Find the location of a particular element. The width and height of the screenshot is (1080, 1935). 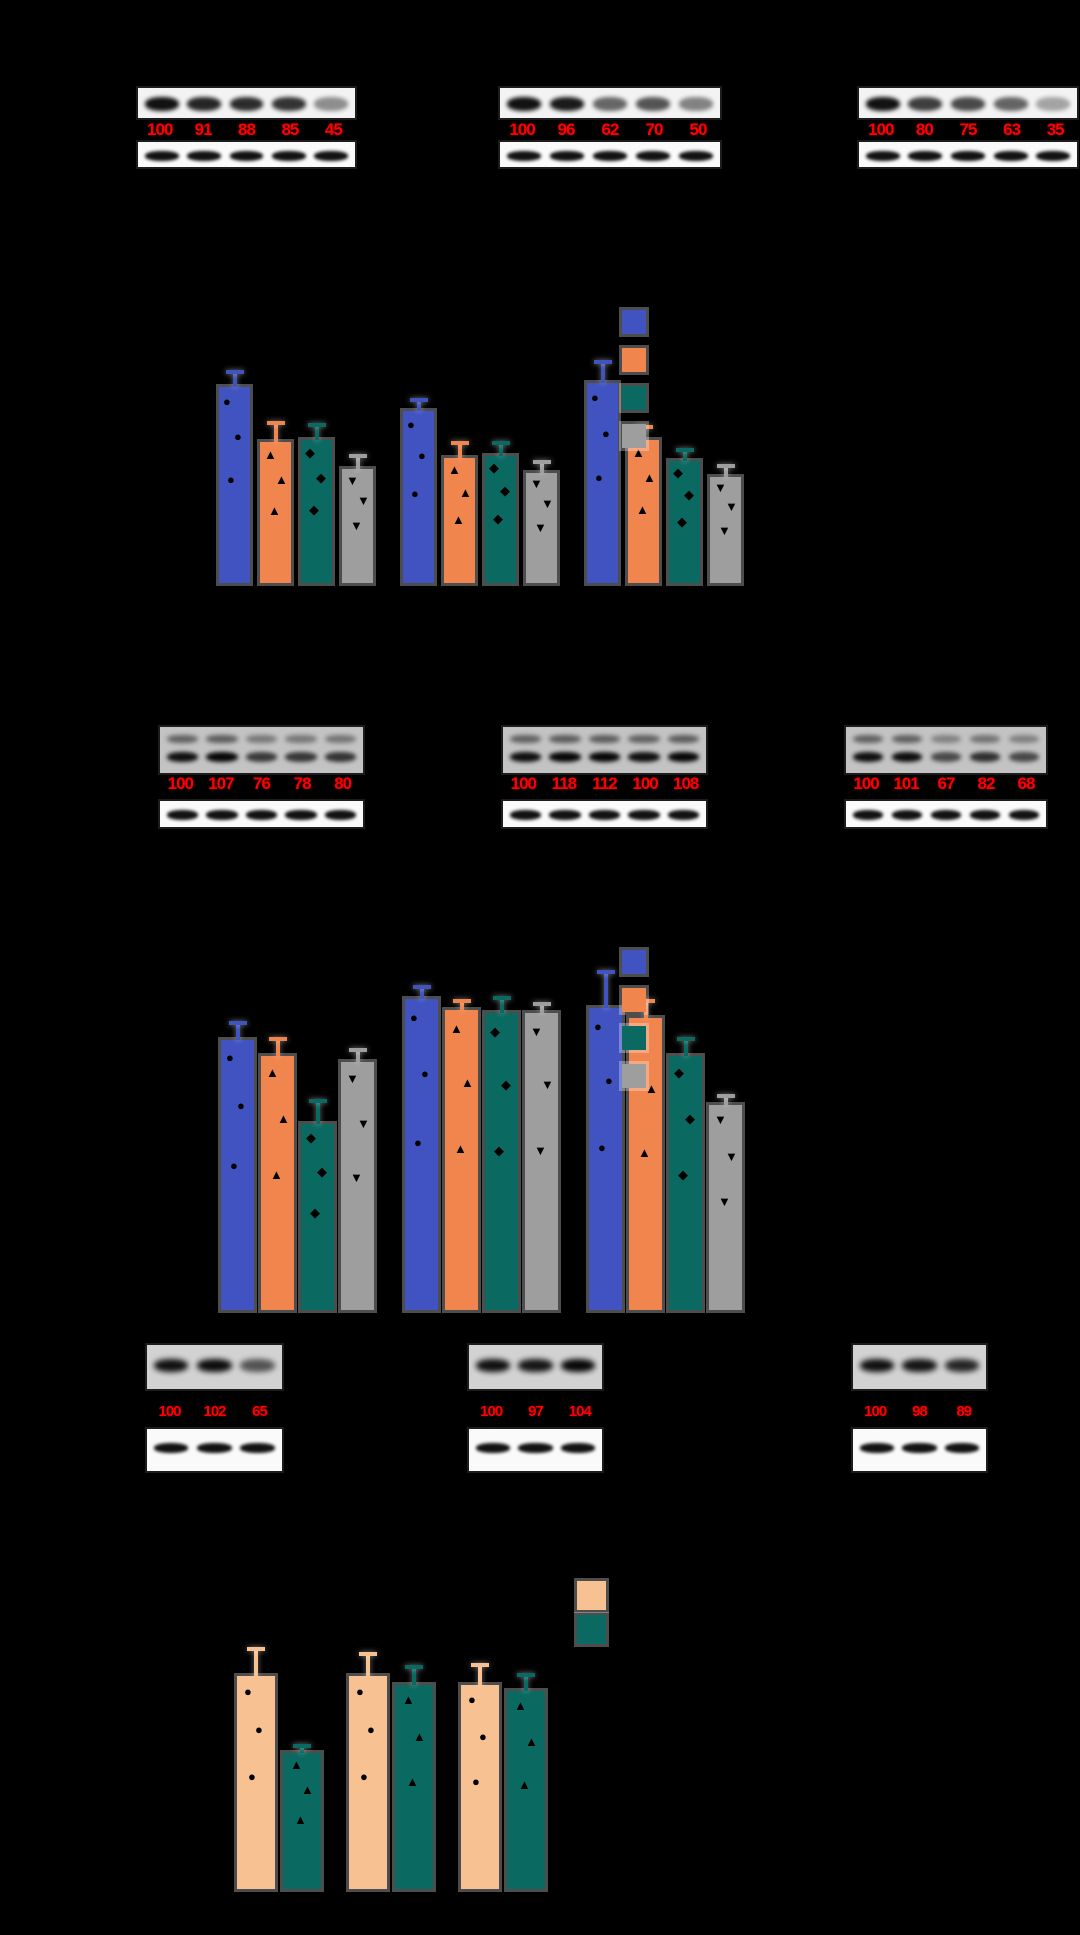

quantification-values: 100 98 89 is located at coordinates (919, 1411).